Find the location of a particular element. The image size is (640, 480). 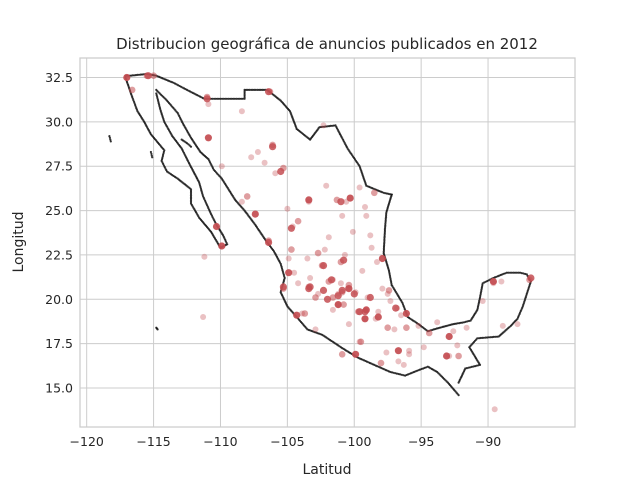

x-tick-label: −115 is located at coordinates (153, 441).